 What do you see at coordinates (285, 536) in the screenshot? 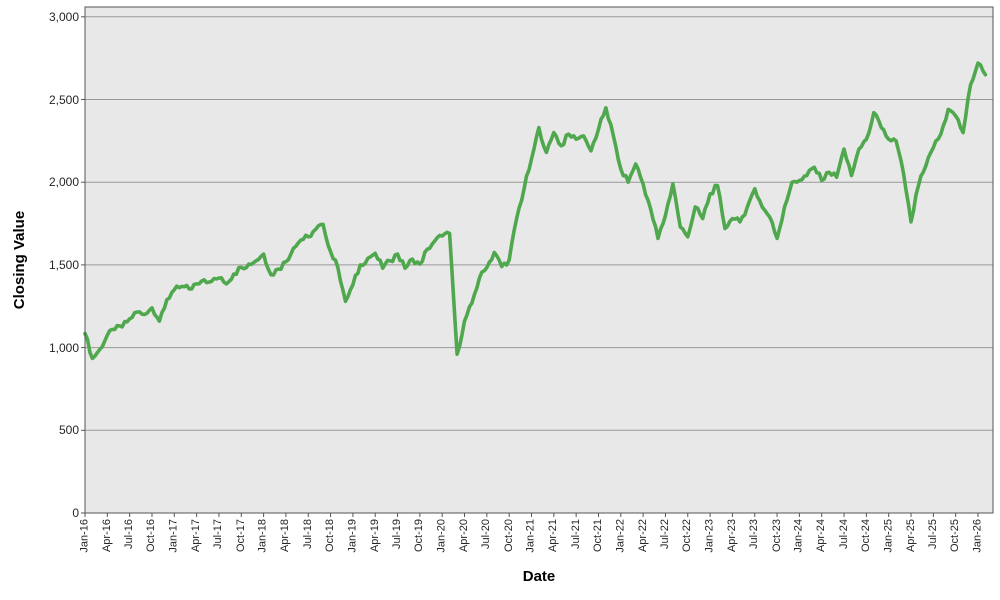
I see `x-tick-label: Apr-18` at bounding box center [285, 536].